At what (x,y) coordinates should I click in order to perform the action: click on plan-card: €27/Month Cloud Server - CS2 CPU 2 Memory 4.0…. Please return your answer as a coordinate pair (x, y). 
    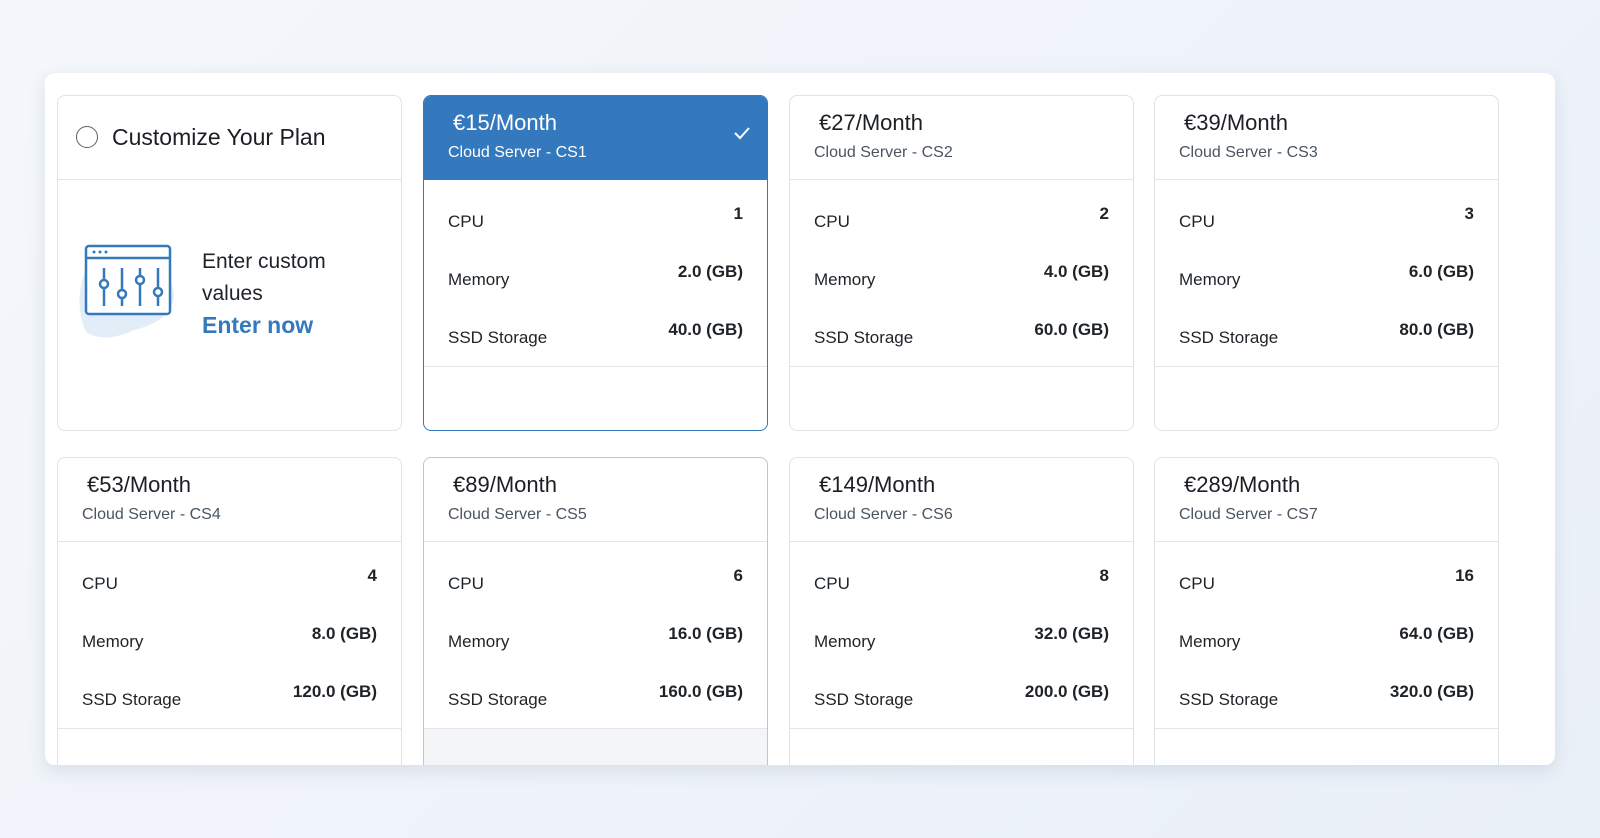
    Looking at the image, I should click on (961, 263).